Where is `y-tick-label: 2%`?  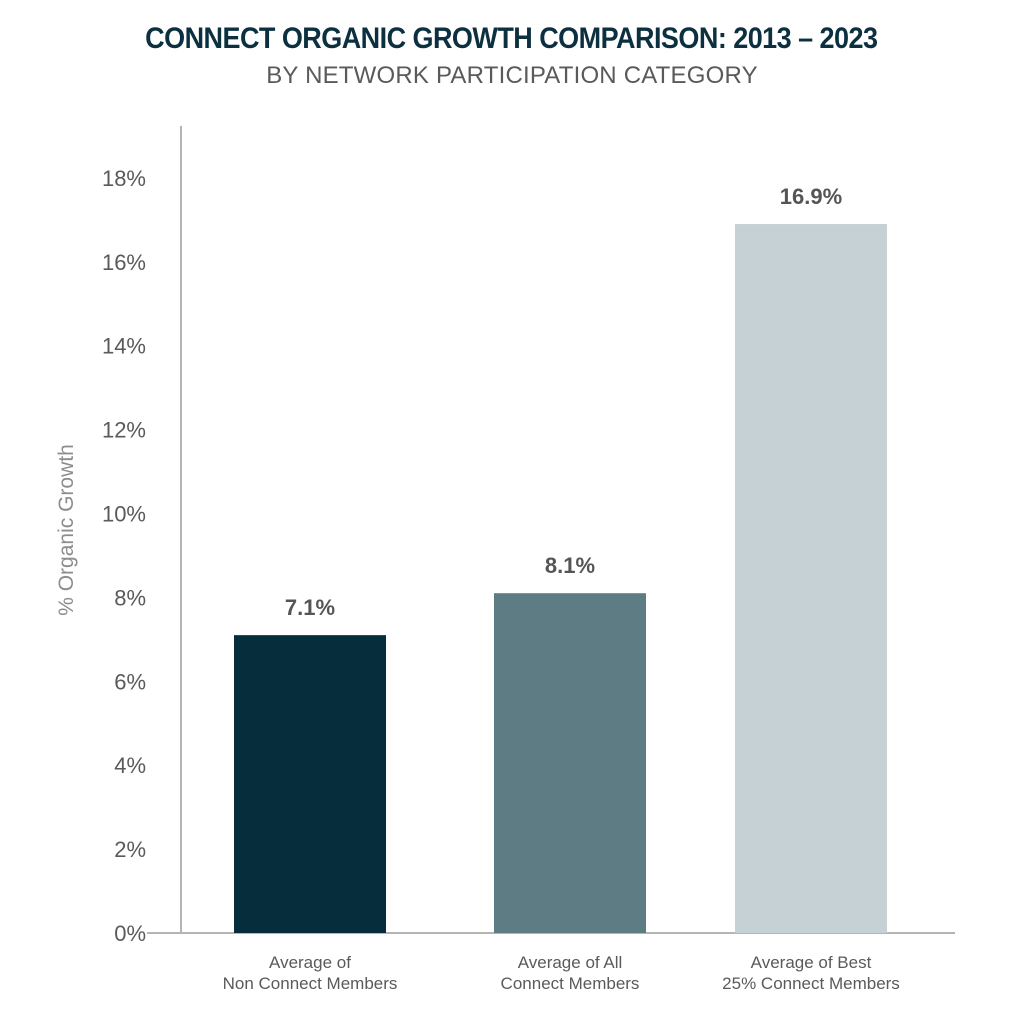 y-tick-label: 2% is located at coordinates (130, 849).